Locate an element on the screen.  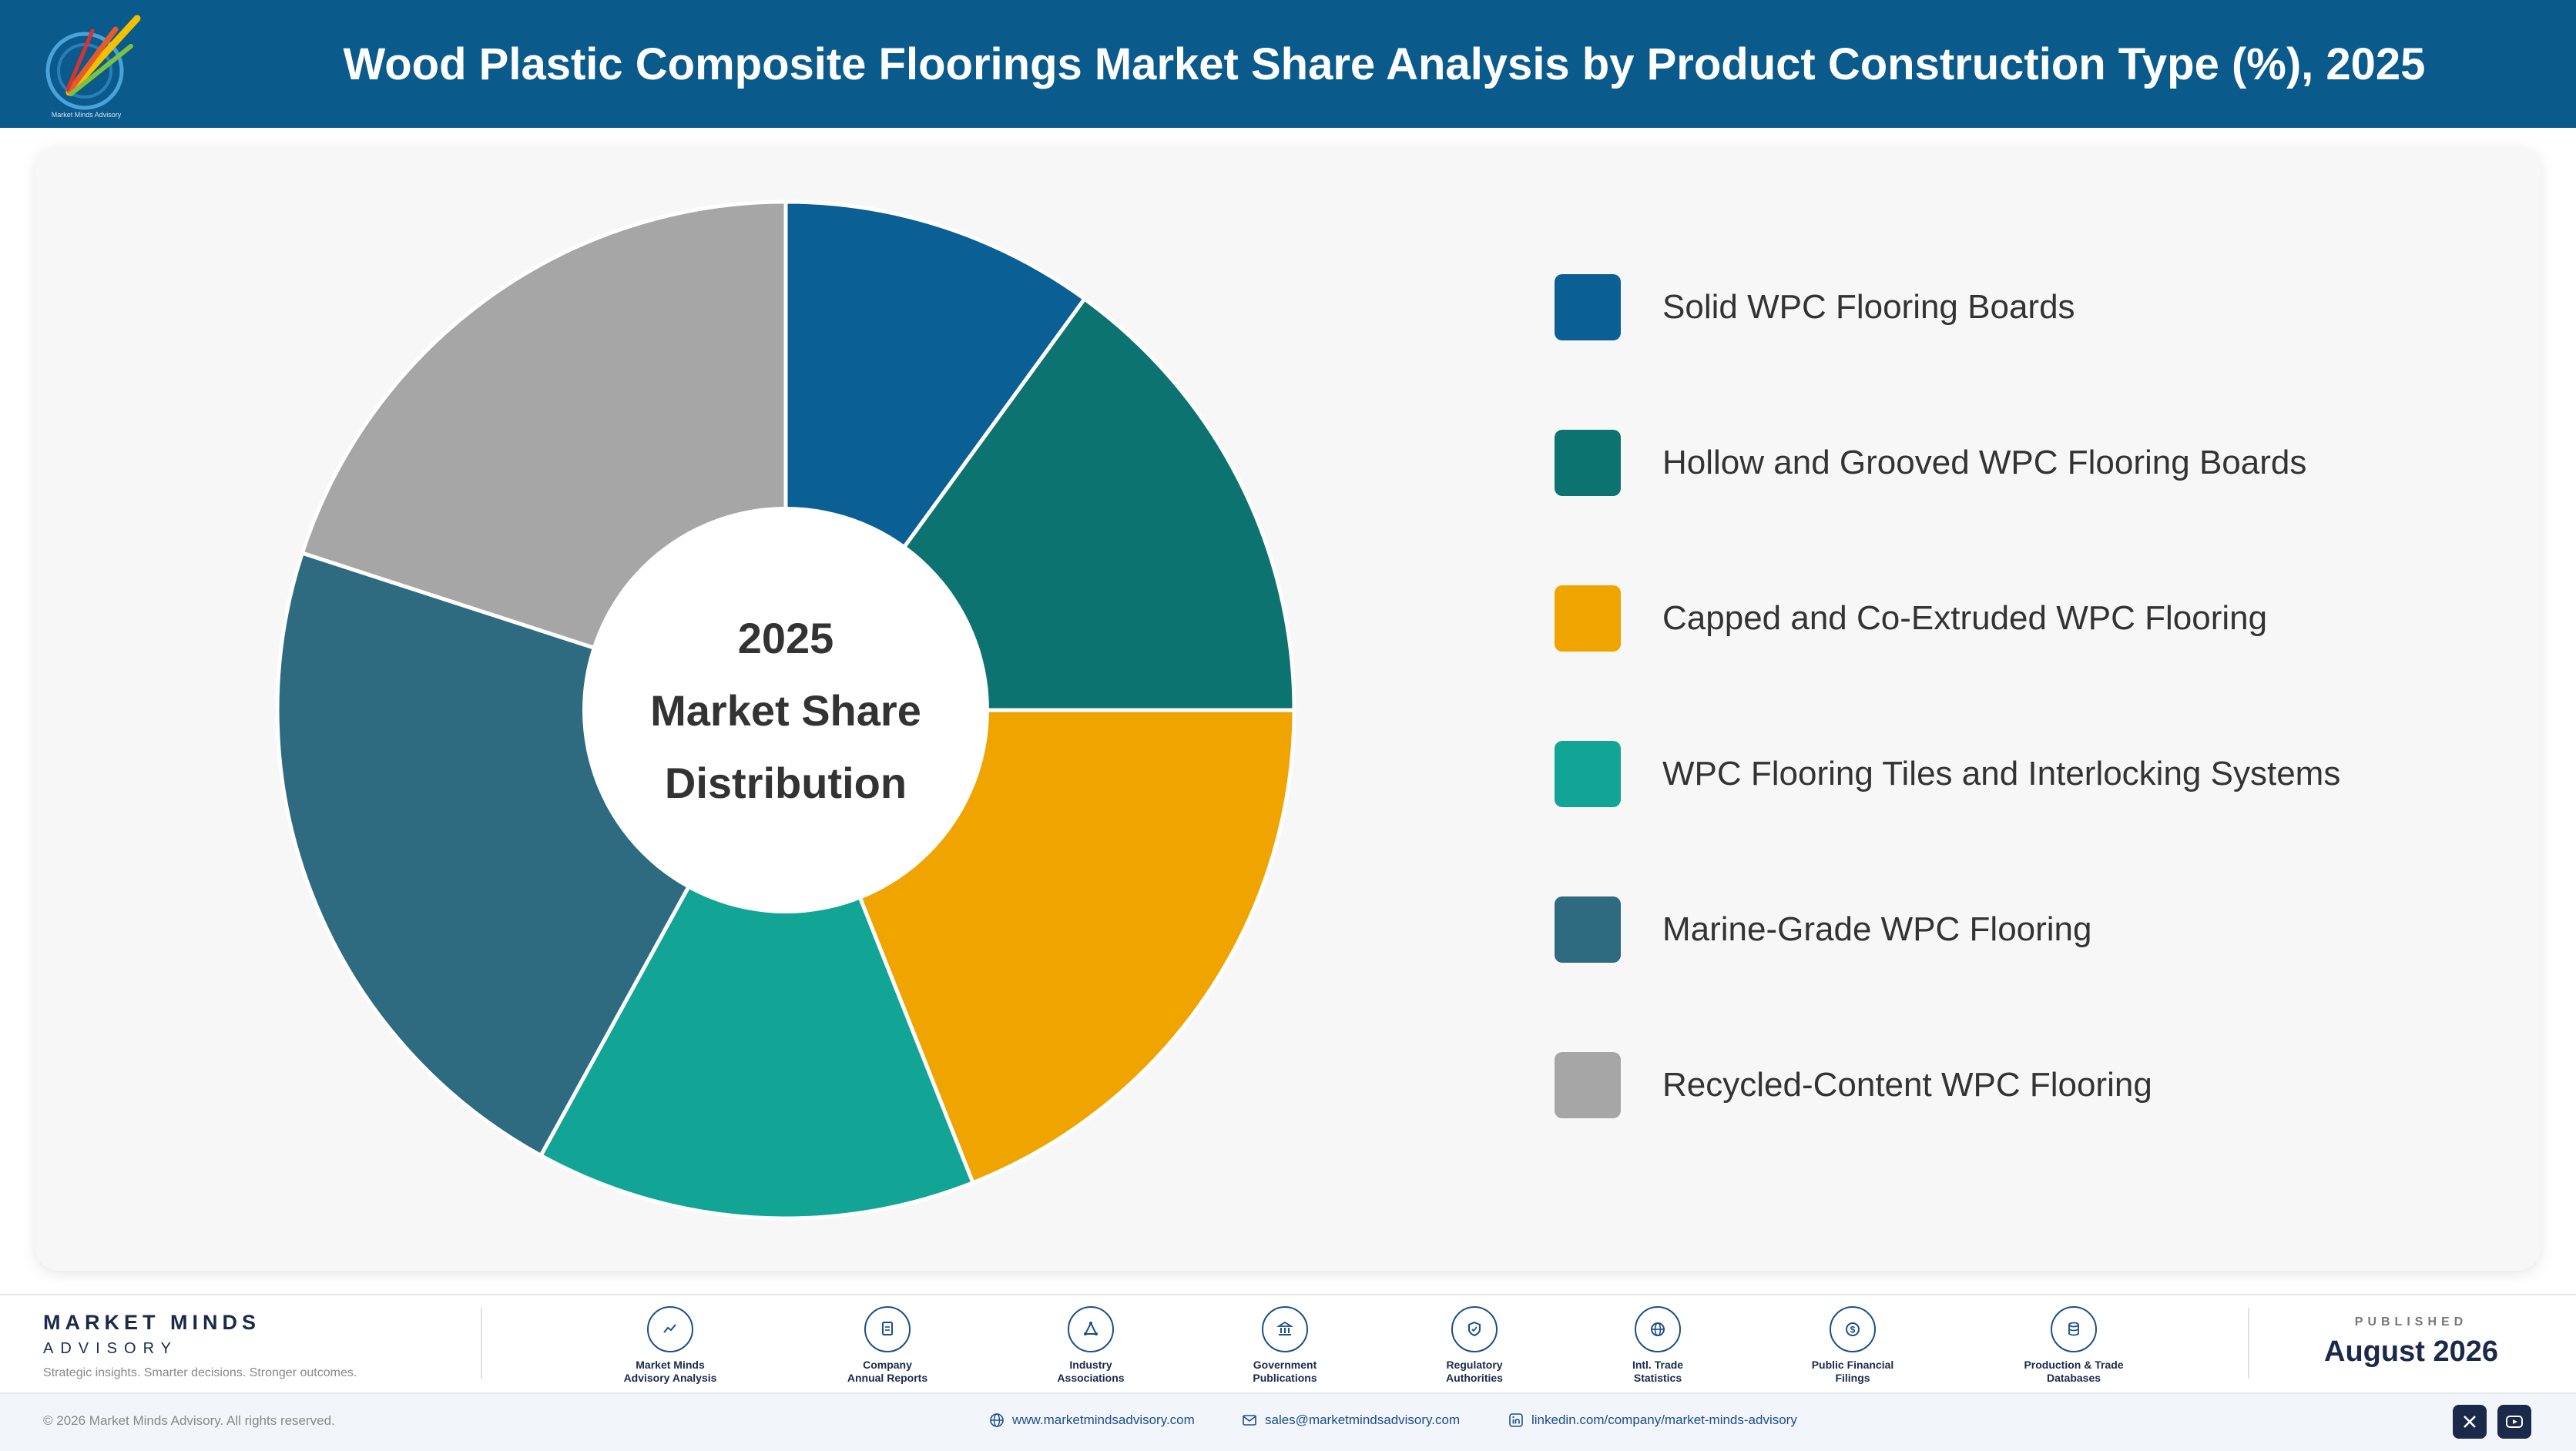
x-icon is located at coordinates (2470, 1422).